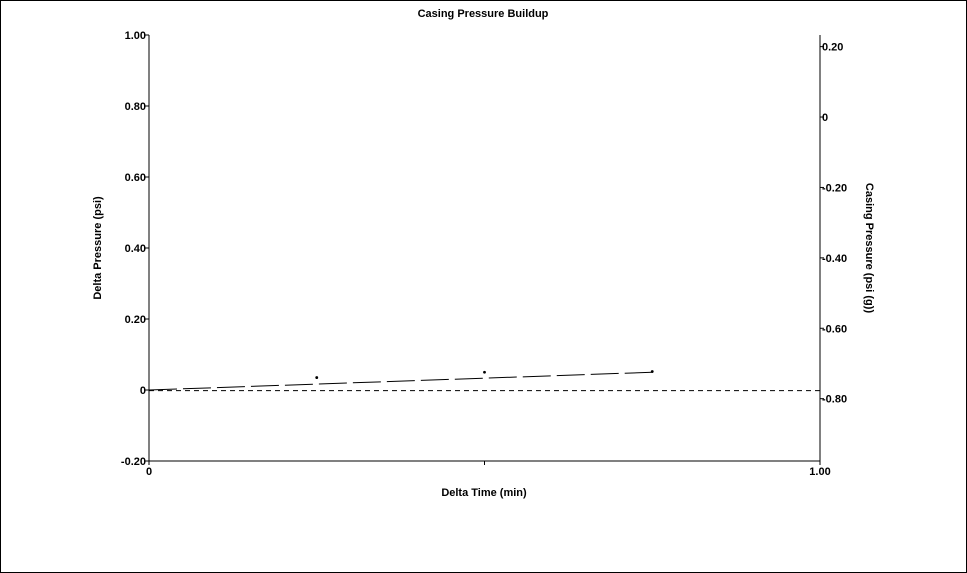  What do you see at coordinates (98, 248) in the screenshot?
I see `y-axis-label: Delta Pressure (psi)` at bounding box center [98, 248].